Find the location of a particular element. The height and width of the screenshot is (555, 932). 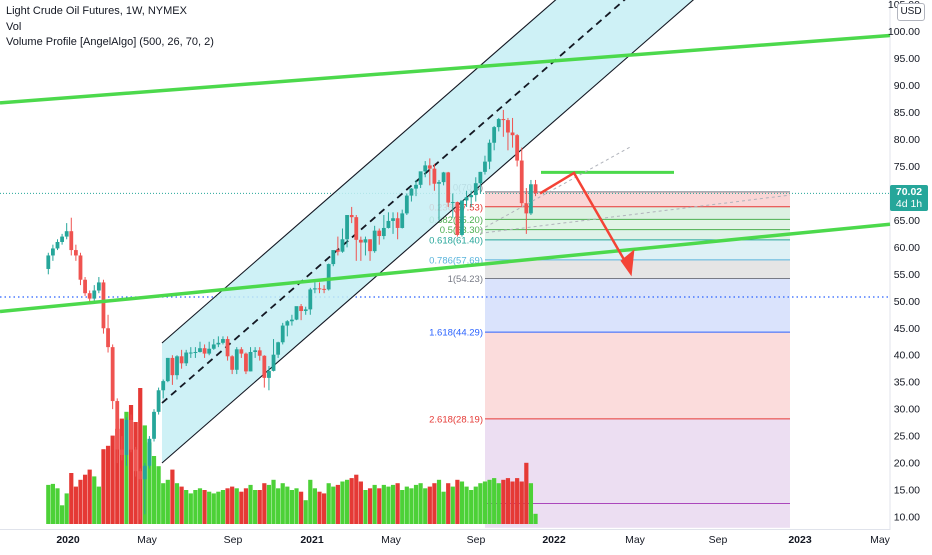

price-axis-tick: 80.00 is located at coordinates (907, 140).